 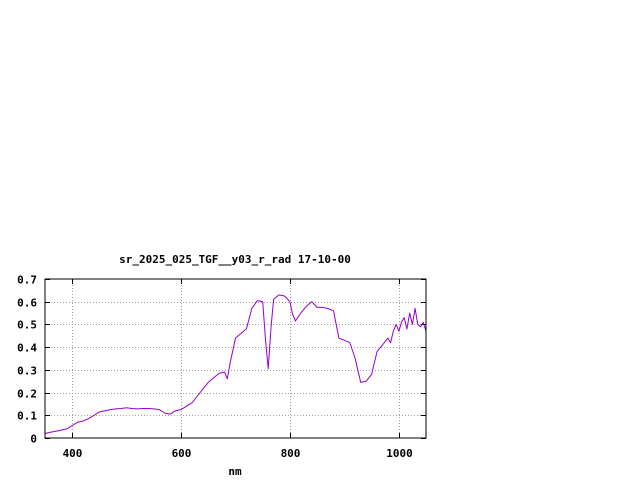 What do you see at coordinates (399, 453) in the screenshot?
I see `x-tick-label: 1000` at bounding box center [399, 453].